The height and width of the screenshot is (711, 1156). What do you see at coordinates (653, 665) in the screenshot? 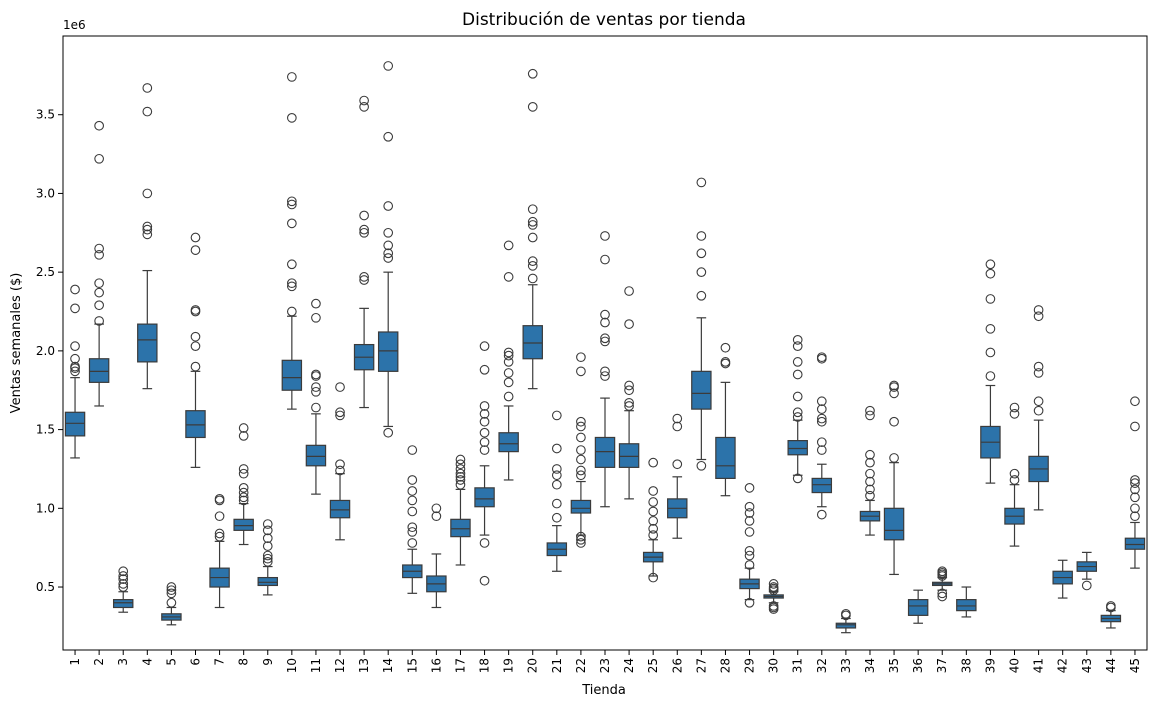
I see `x-tick-label: 25` at bounding box center [653, 665].